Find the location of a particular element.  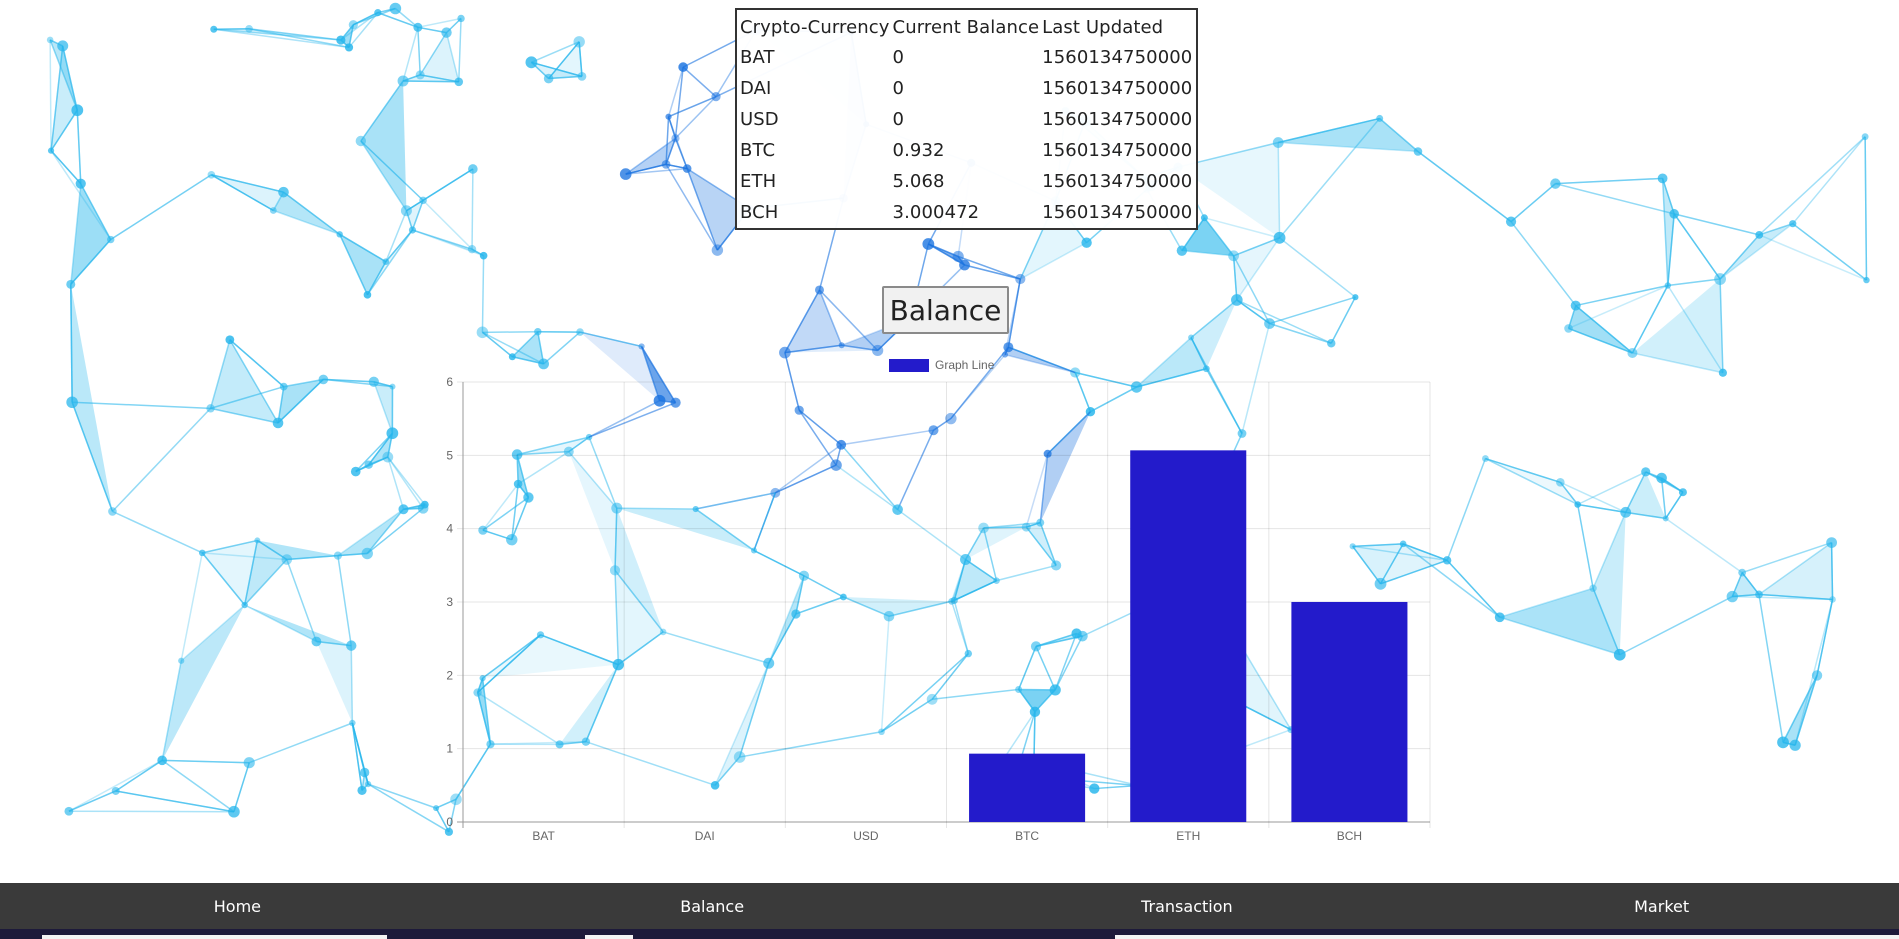

y-tick-label: 0 is located at coordinates (449, 822).